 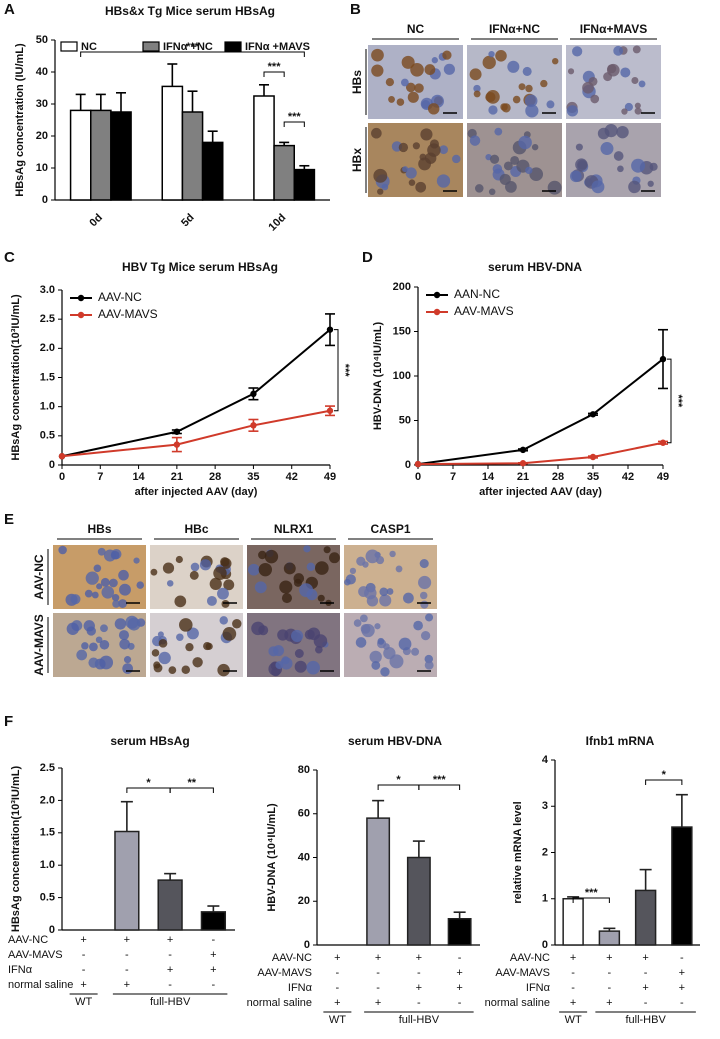 What do you see at coordinates (540, 412) in the screenshot?
I see `line` at bounding box center [540, 412].